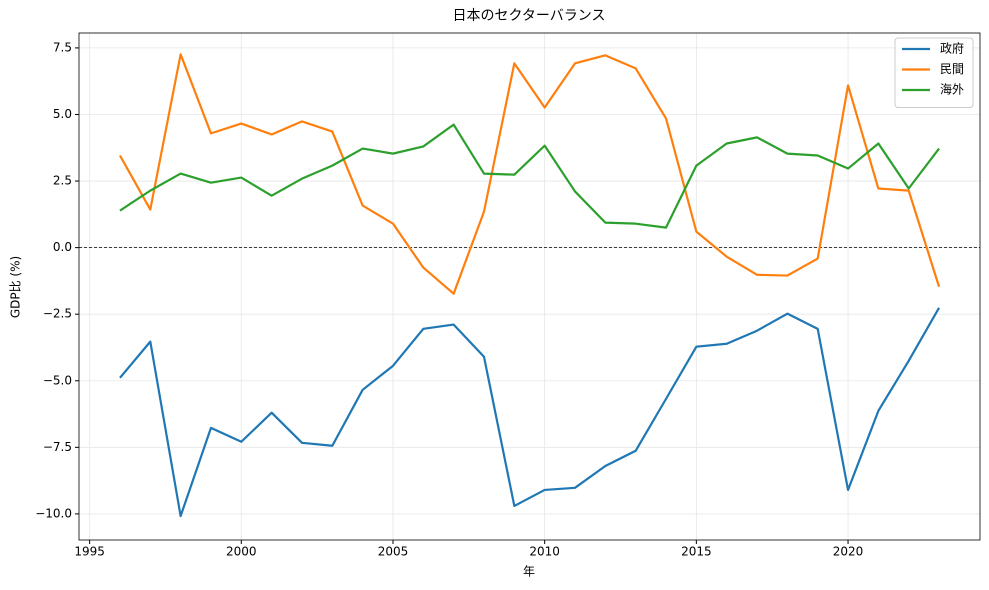 This screenshot has width=989, height=590. Describe the element at coordinates (848, 552) in the screenshot. I see `x-tick-label: 2020` at that location.